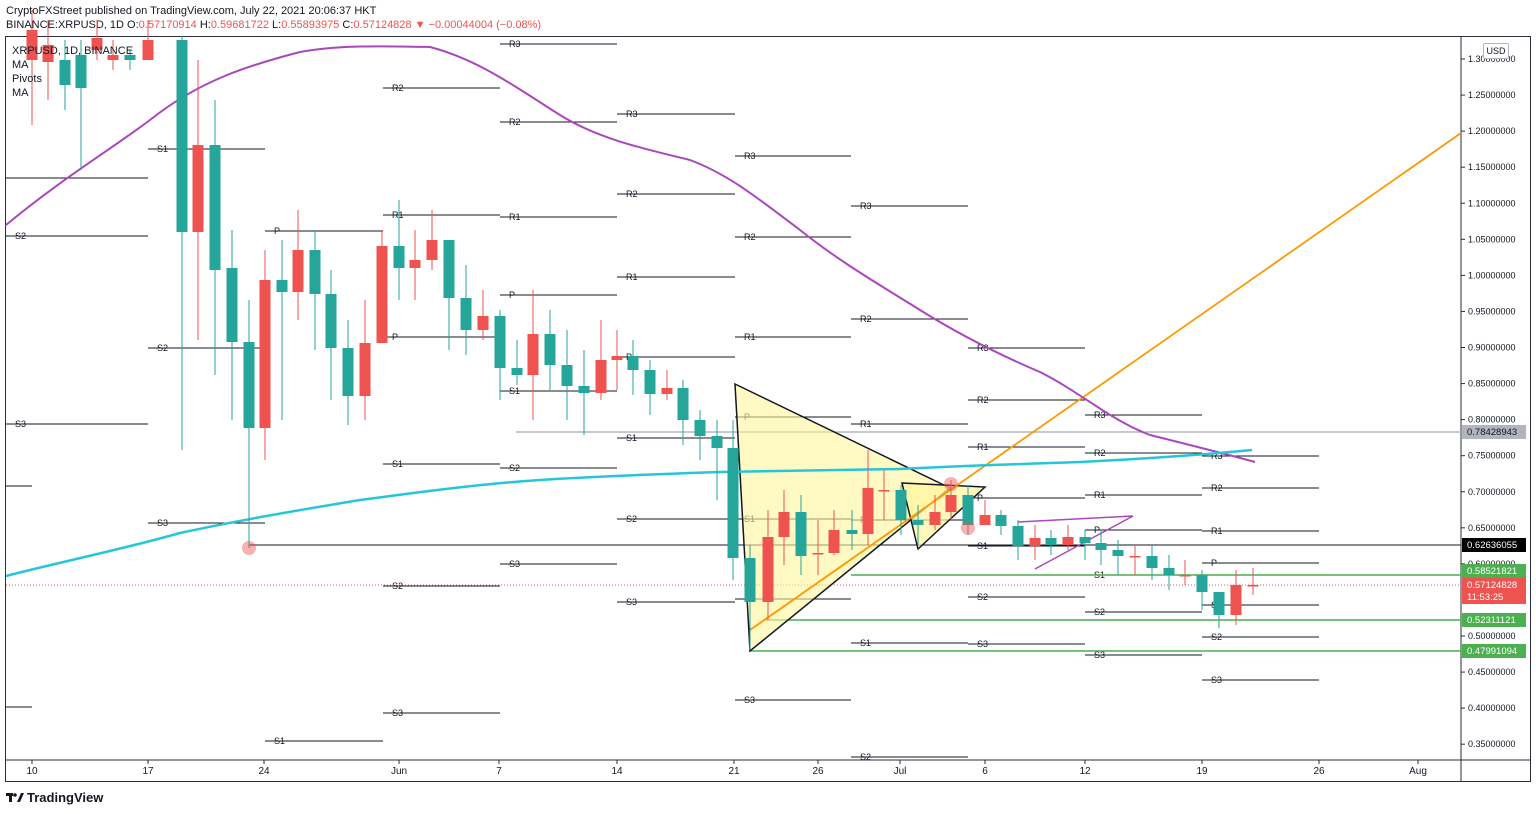  I want to click on price-tick-label: 0.35000000, so click(1492, 744).